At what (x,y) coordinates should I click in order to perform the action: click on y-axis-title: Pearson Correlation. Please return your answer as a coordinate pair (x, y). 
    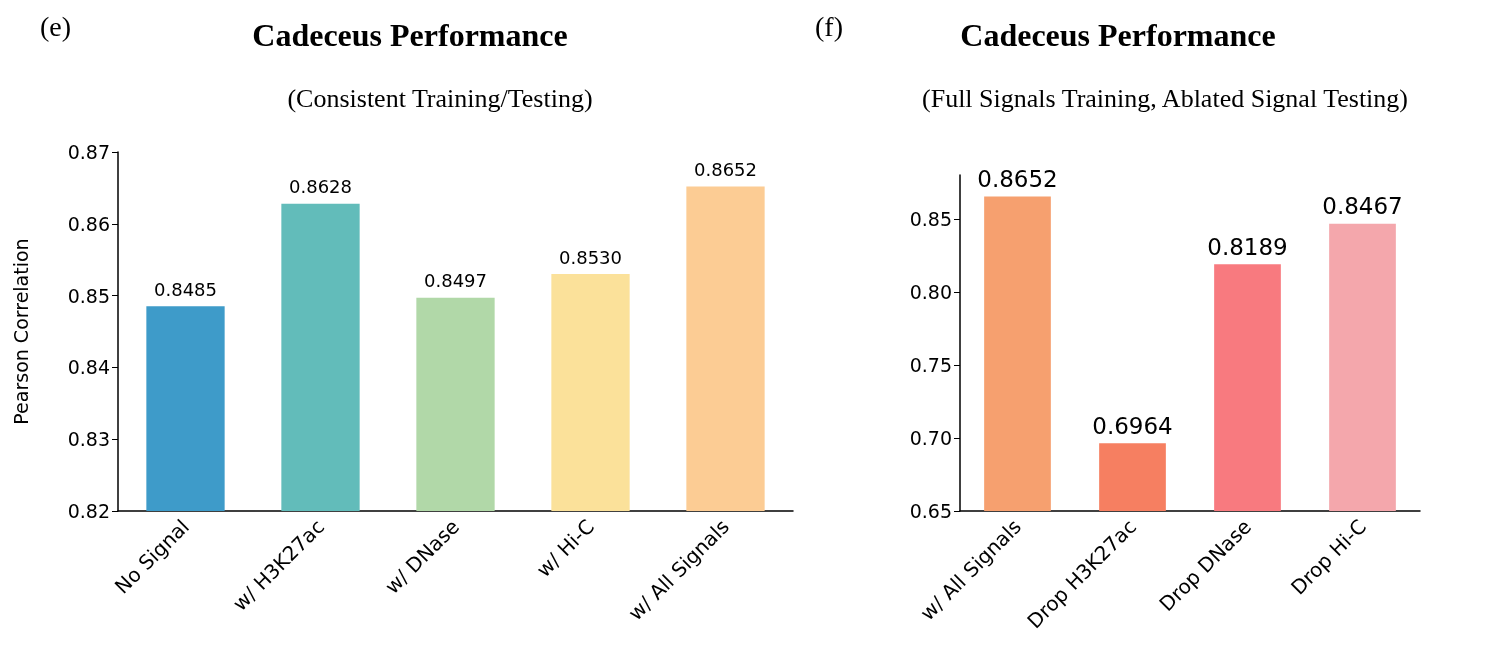
    Looking at the image, I should click on (20, 331).